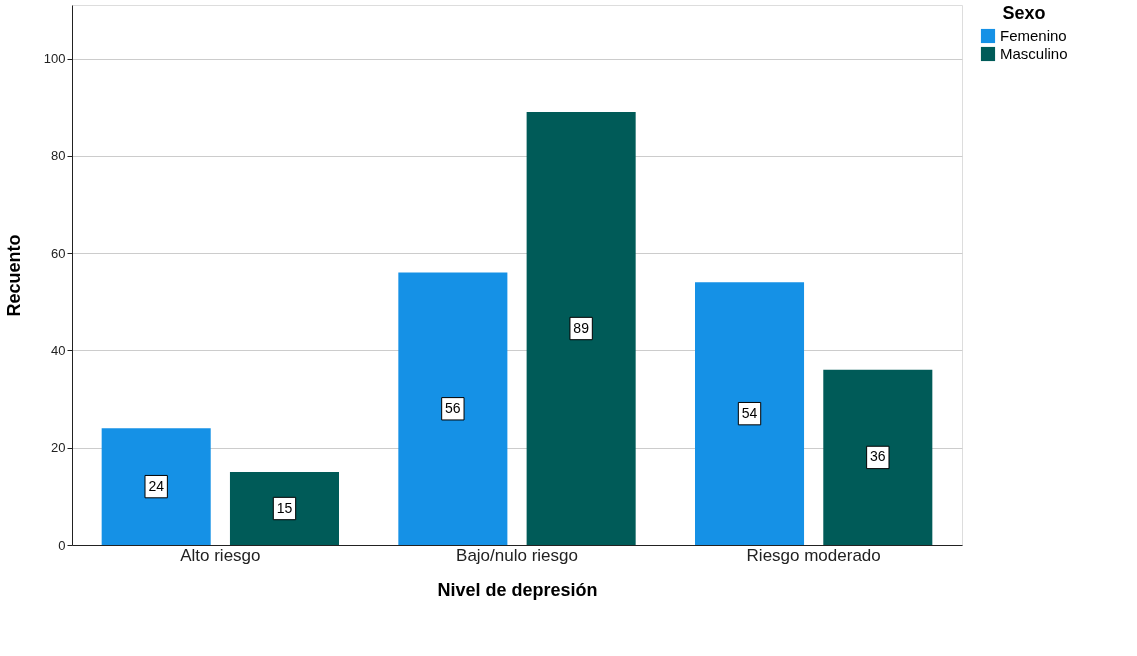 This screenshot has width=1137, height=656. I want to click on y-tick-label: 100, so click(54, 59).